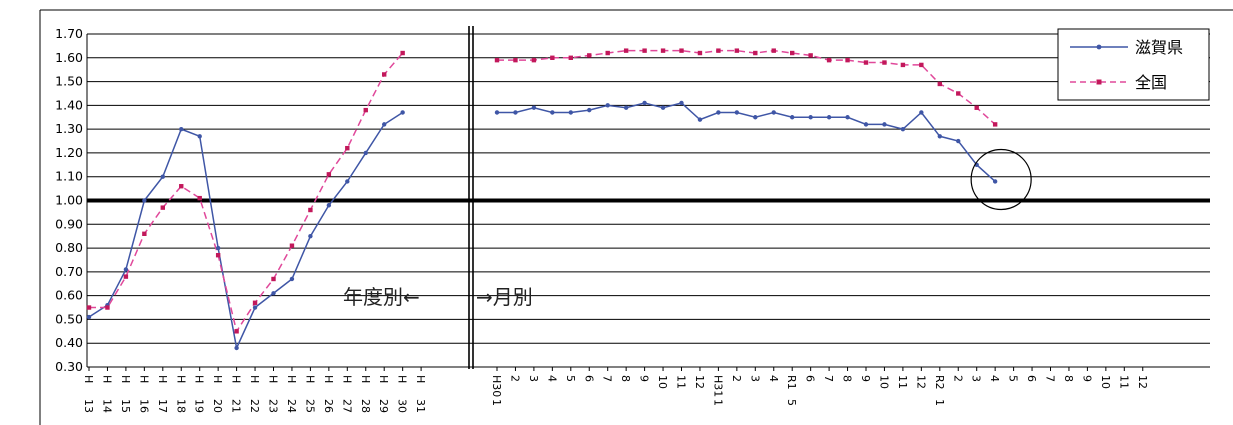 The height and width of the screenshot is (425, 1233). What do you see at coordinates (1050, 378) in the screenshot?
I see `x-tick-label: 7` at bounding box center [1050, 378].